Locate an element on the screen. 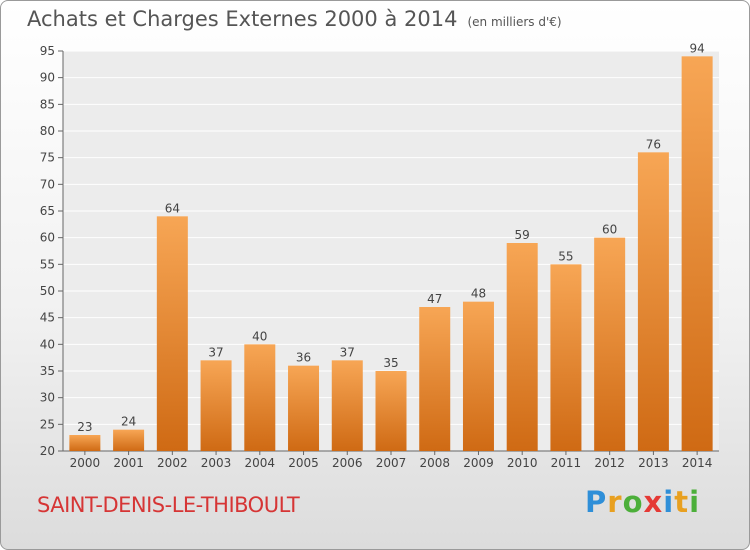  bar-2008 is located at coordinates (435, 379).